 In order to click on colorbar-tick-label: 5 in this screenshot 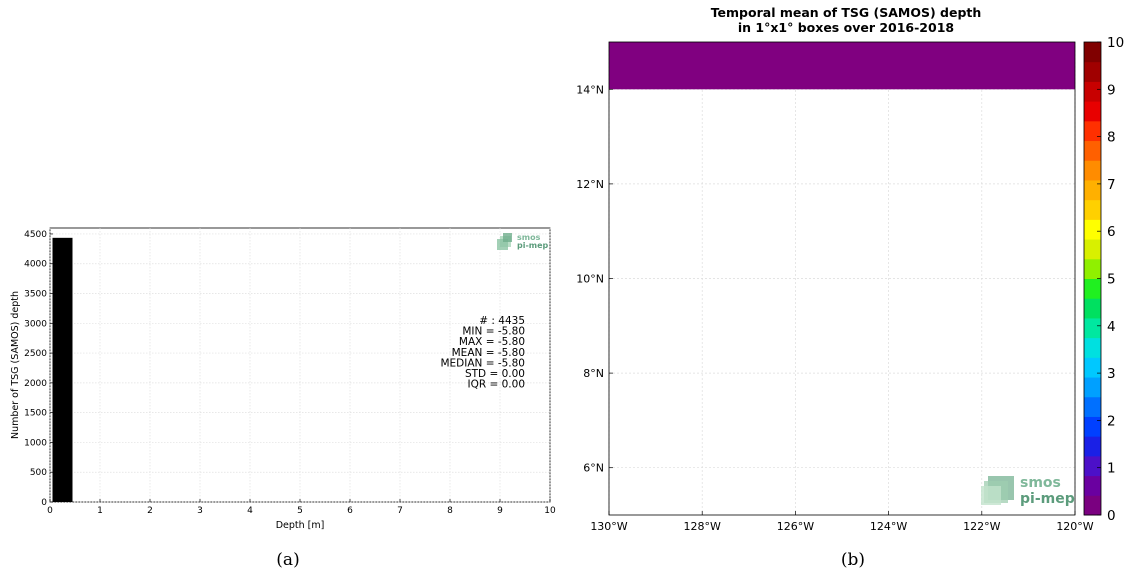, I will do `click(1111, 280)`.